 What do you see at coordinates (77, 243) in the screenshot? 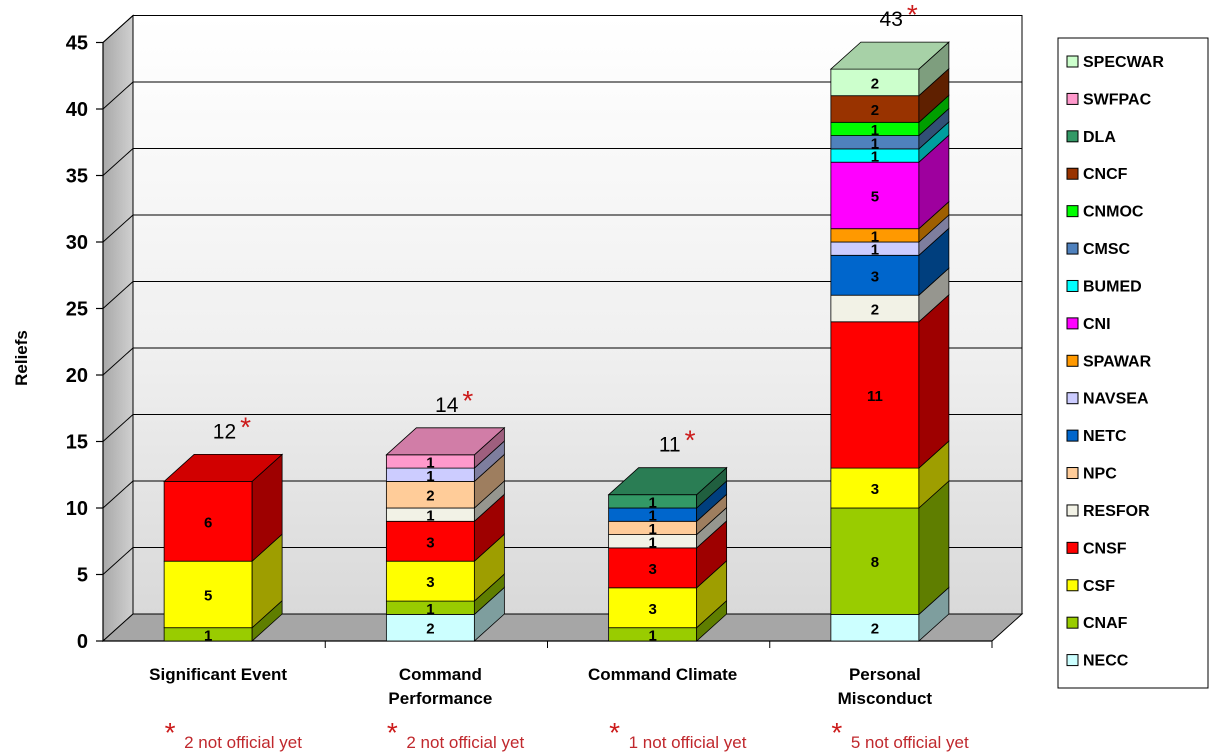
I see `y-tick-label: 30` at bounding box center [77, 243].